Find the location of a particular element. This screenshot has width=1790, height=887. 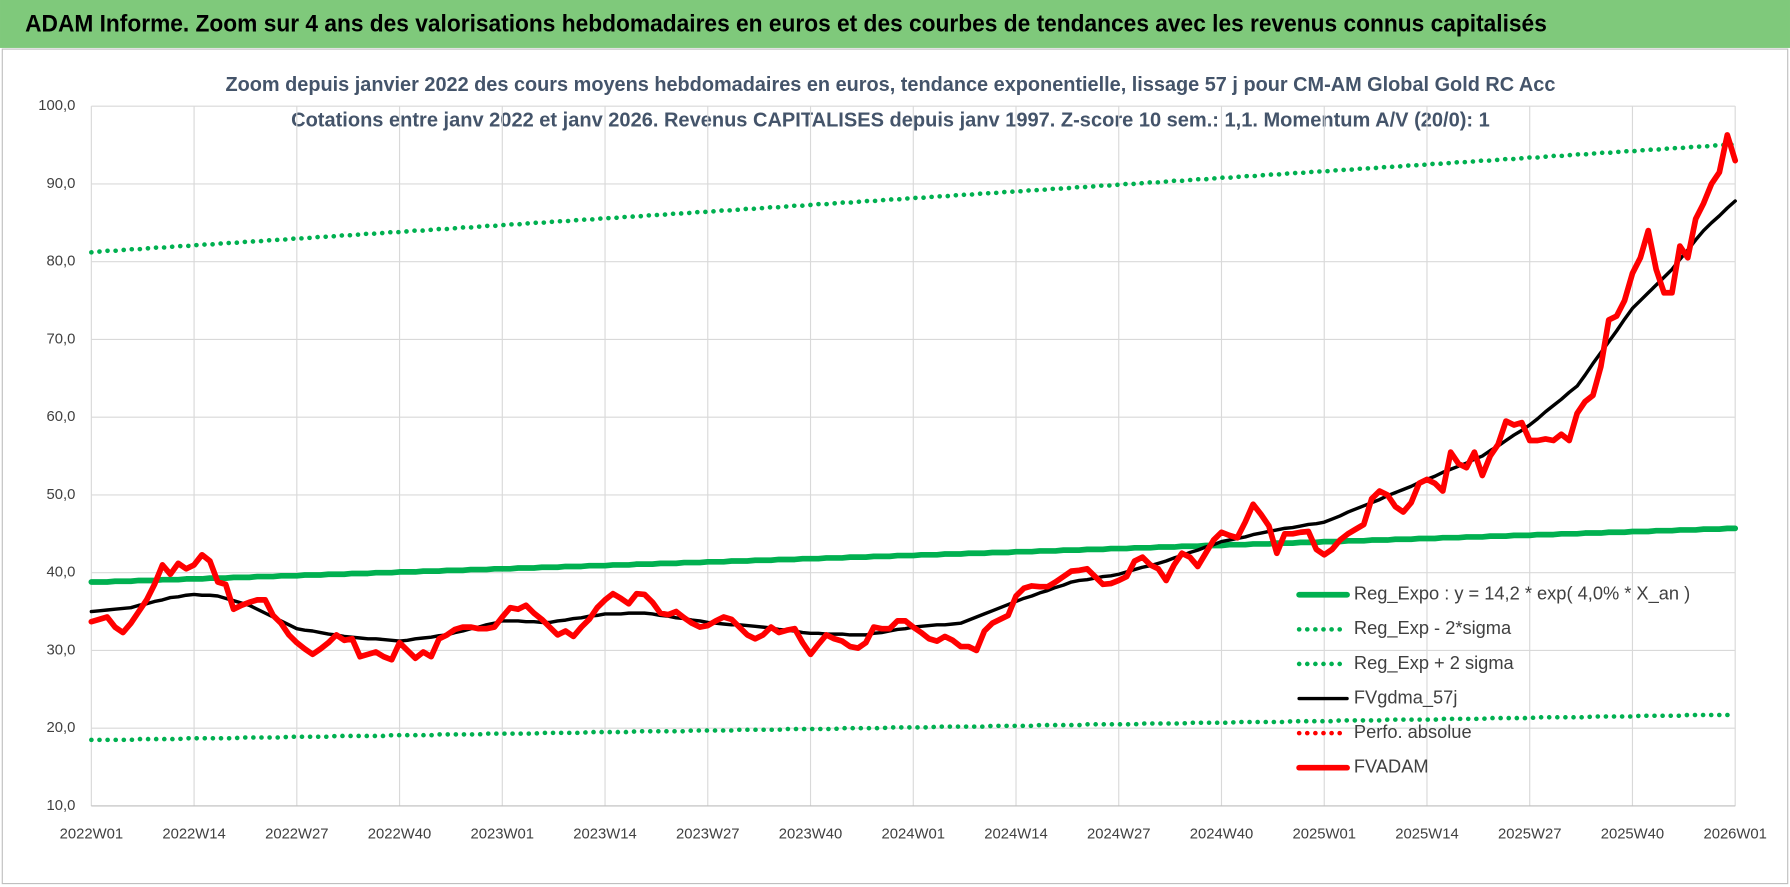

x-tick-label: 2023W01 is located at coordinates (502, 834).